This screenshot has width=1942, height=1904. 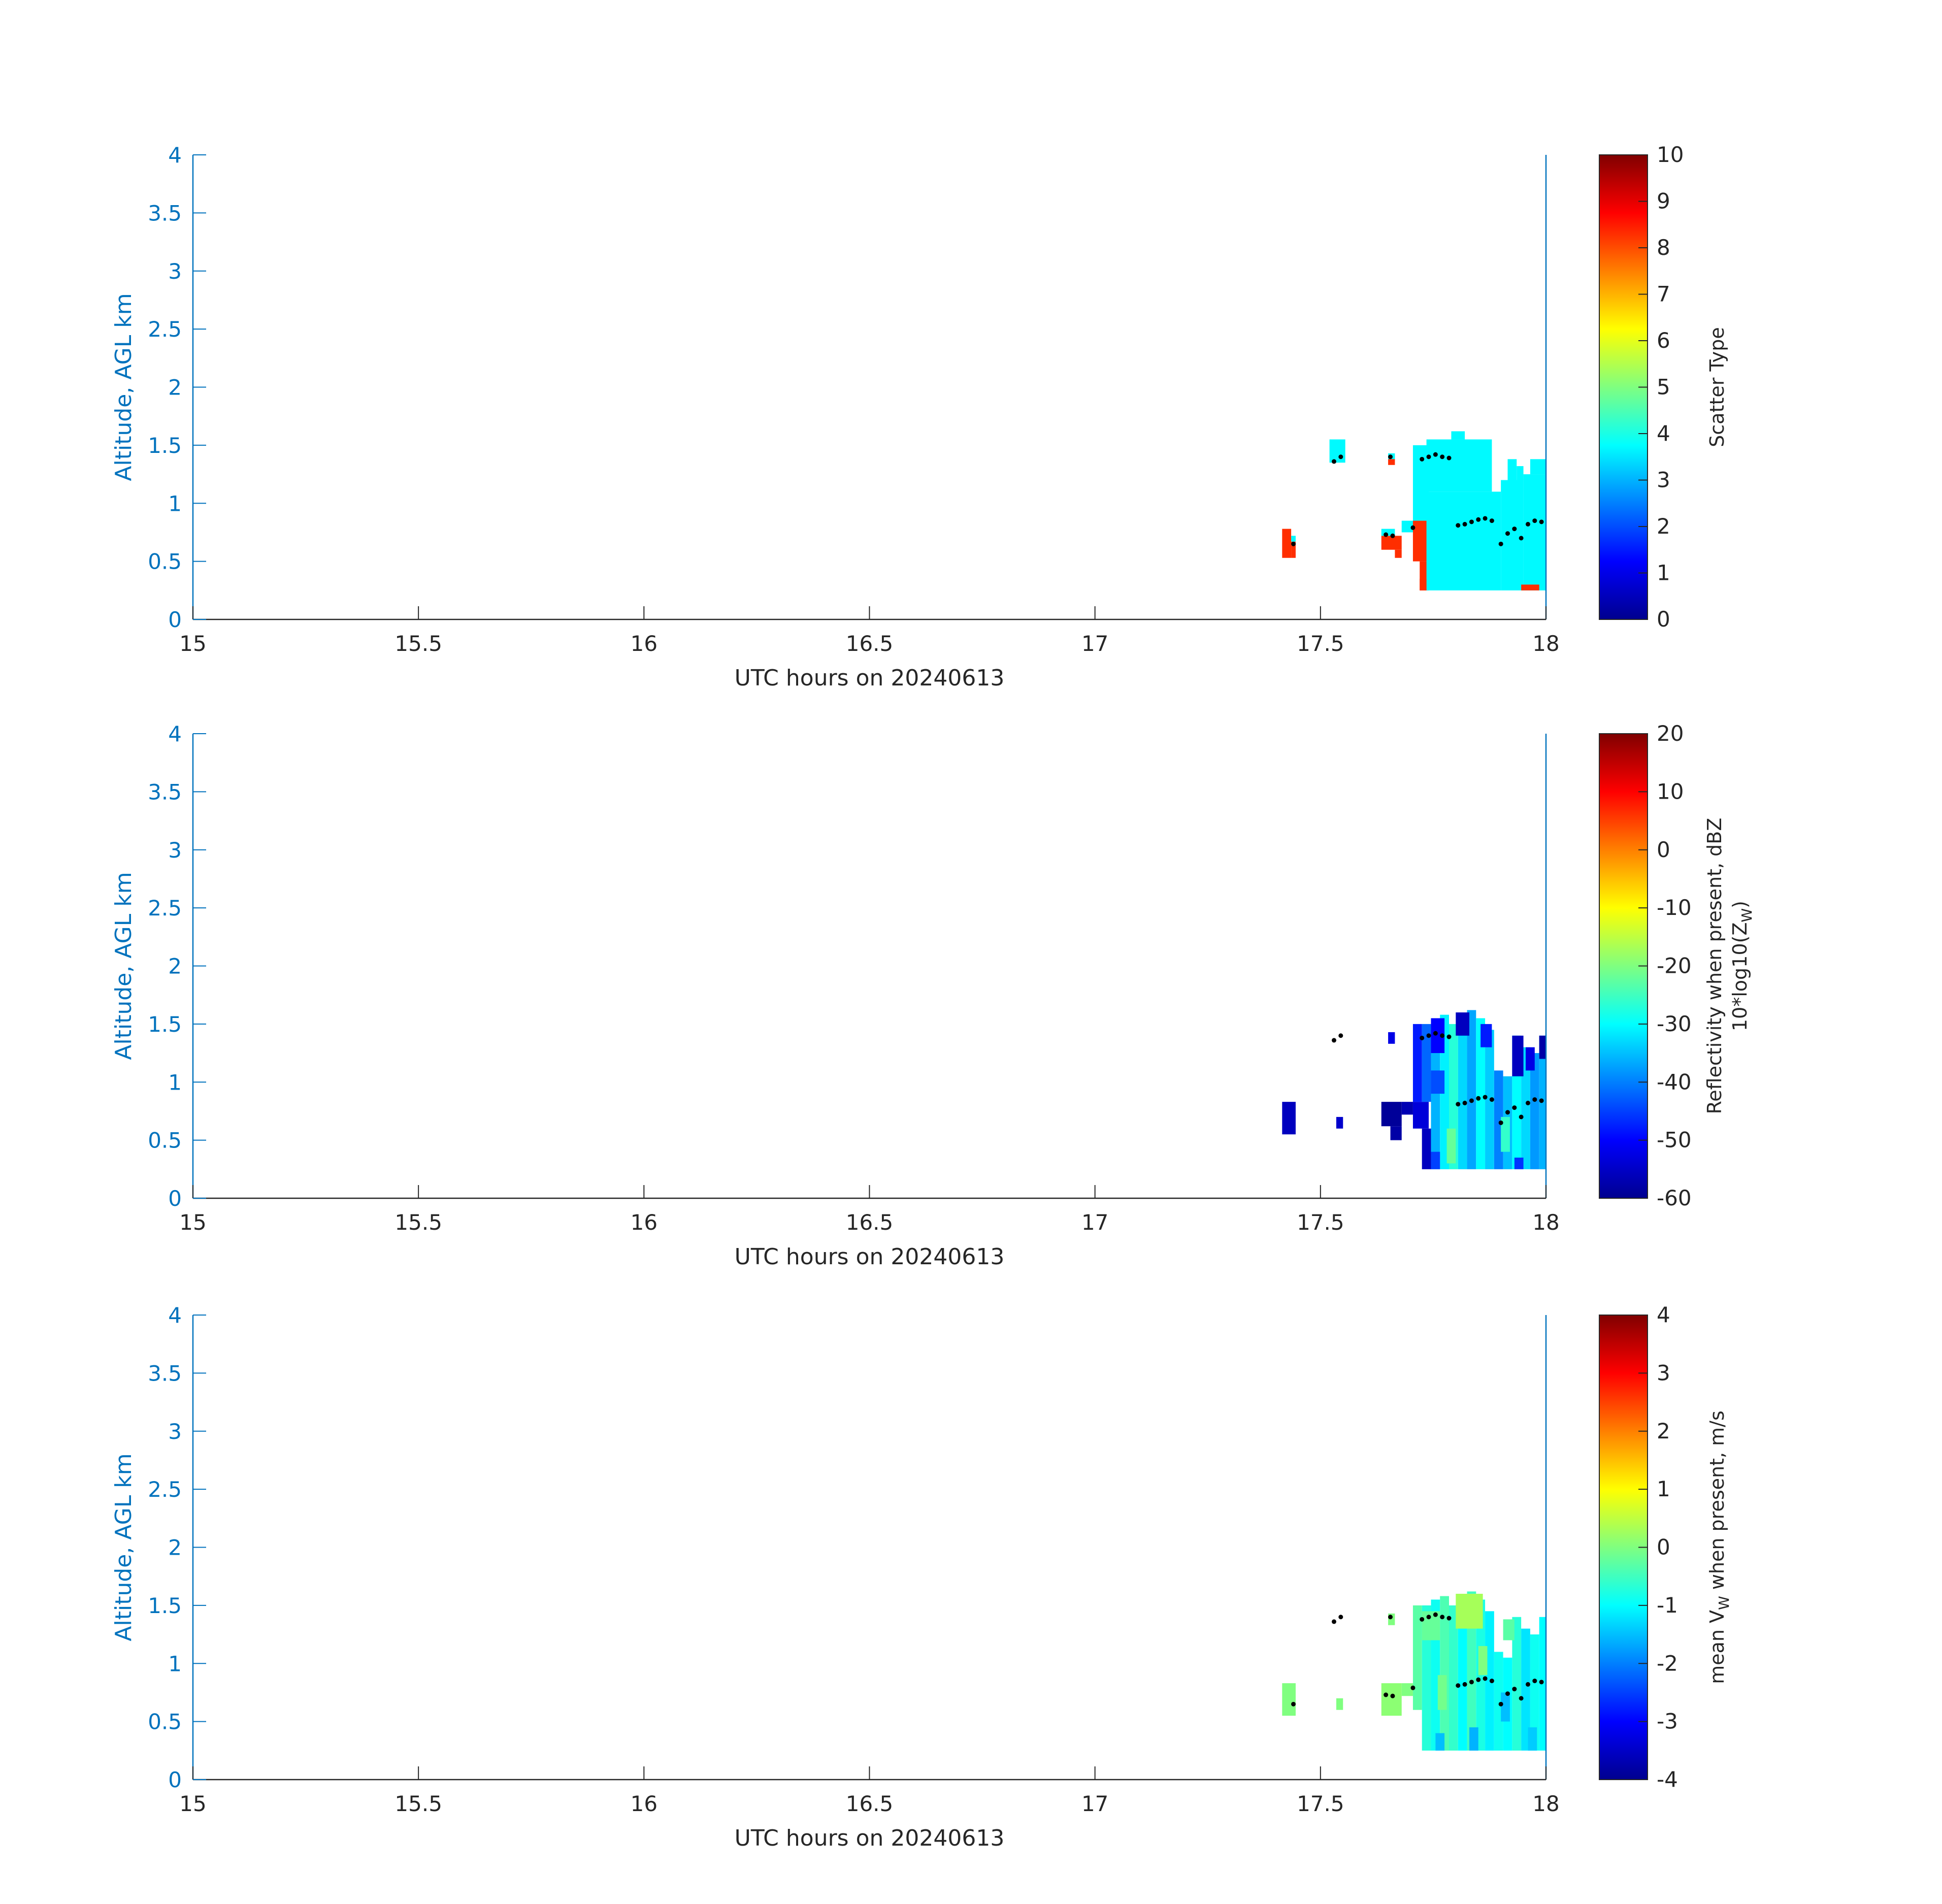 What do you see at coordinates (644, 1804) in the screenshot?
I see `x-tick-label: 16` at bounding box center [644, 1804].